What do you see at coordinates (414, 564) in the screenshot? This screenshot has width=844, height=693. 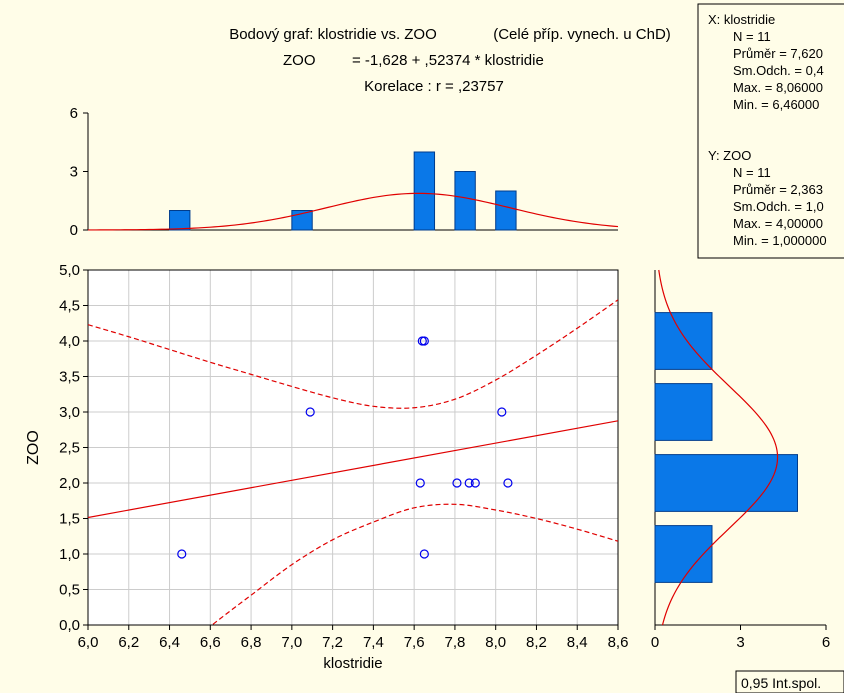 I see `confidence-lower` at bounding box center [414, 564].